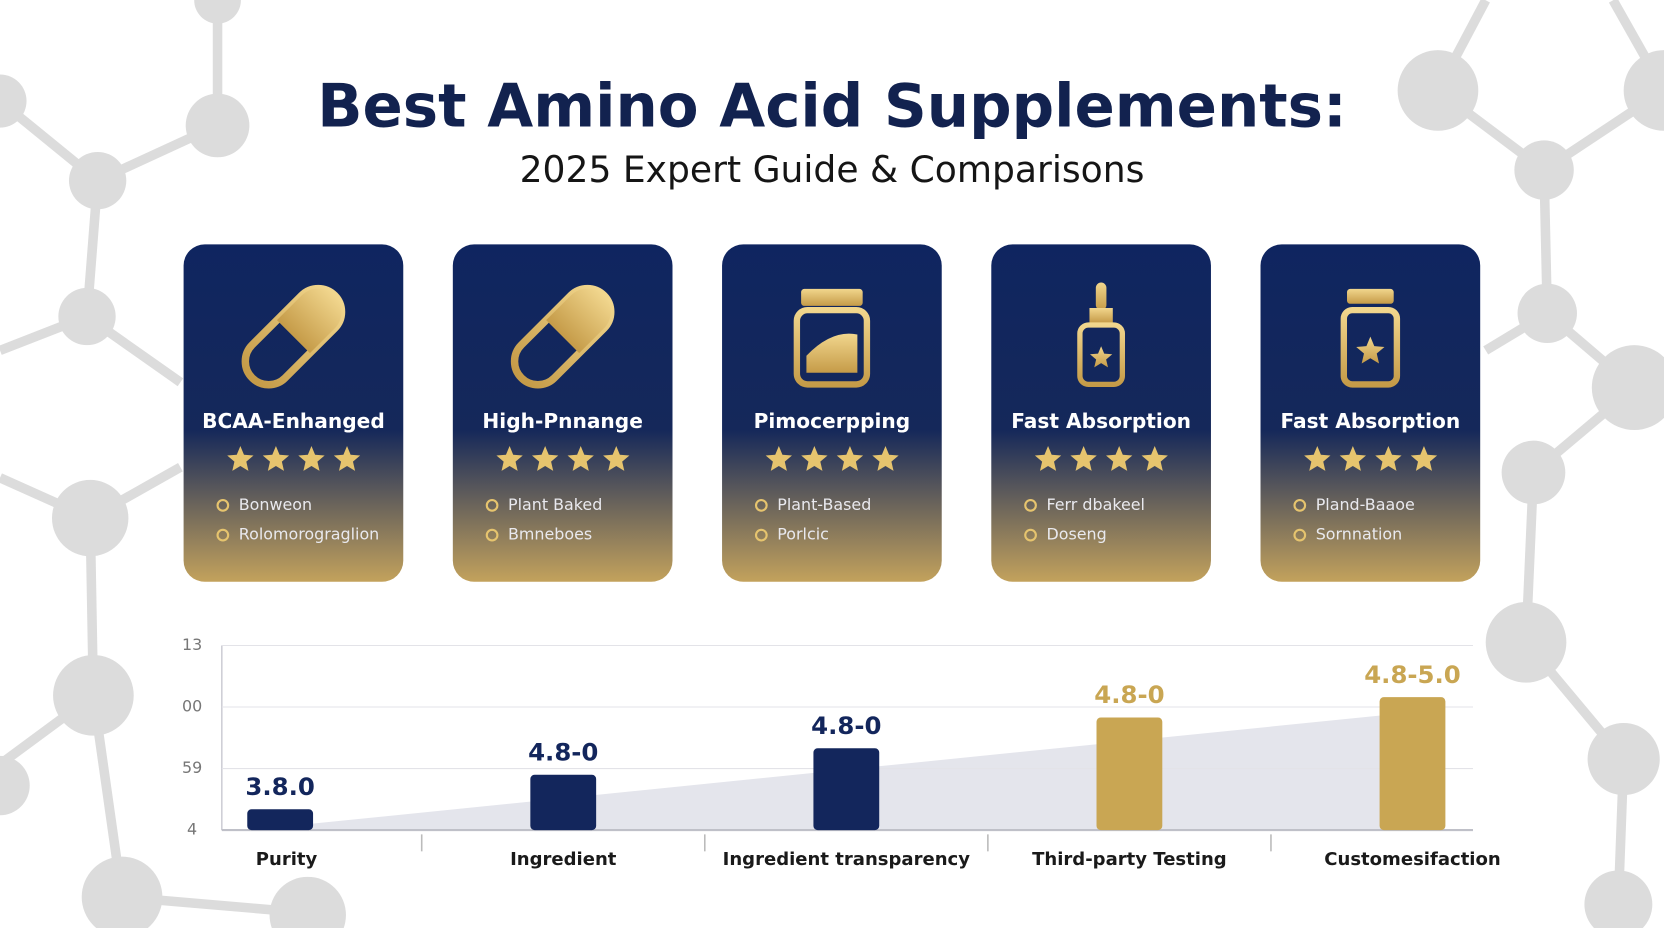 The height and width of the screenshot is (928, 1664). What do you see at coordinates (824, 504) in the screenshot?
I see `card-feature: Plant-Based` at bounding box center [824, 504].